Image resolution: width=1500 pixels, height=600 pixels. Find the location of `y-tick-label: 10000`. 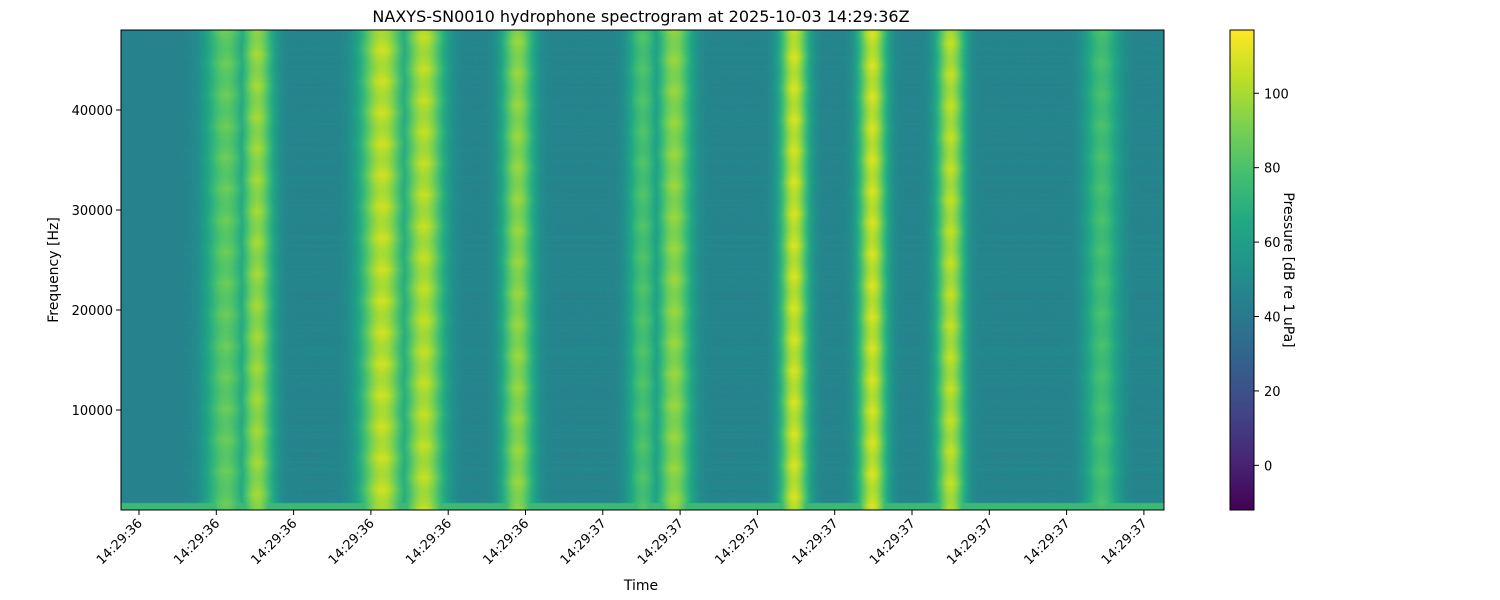

y-tick-label: 10000 is located at coordinates (92, 411).